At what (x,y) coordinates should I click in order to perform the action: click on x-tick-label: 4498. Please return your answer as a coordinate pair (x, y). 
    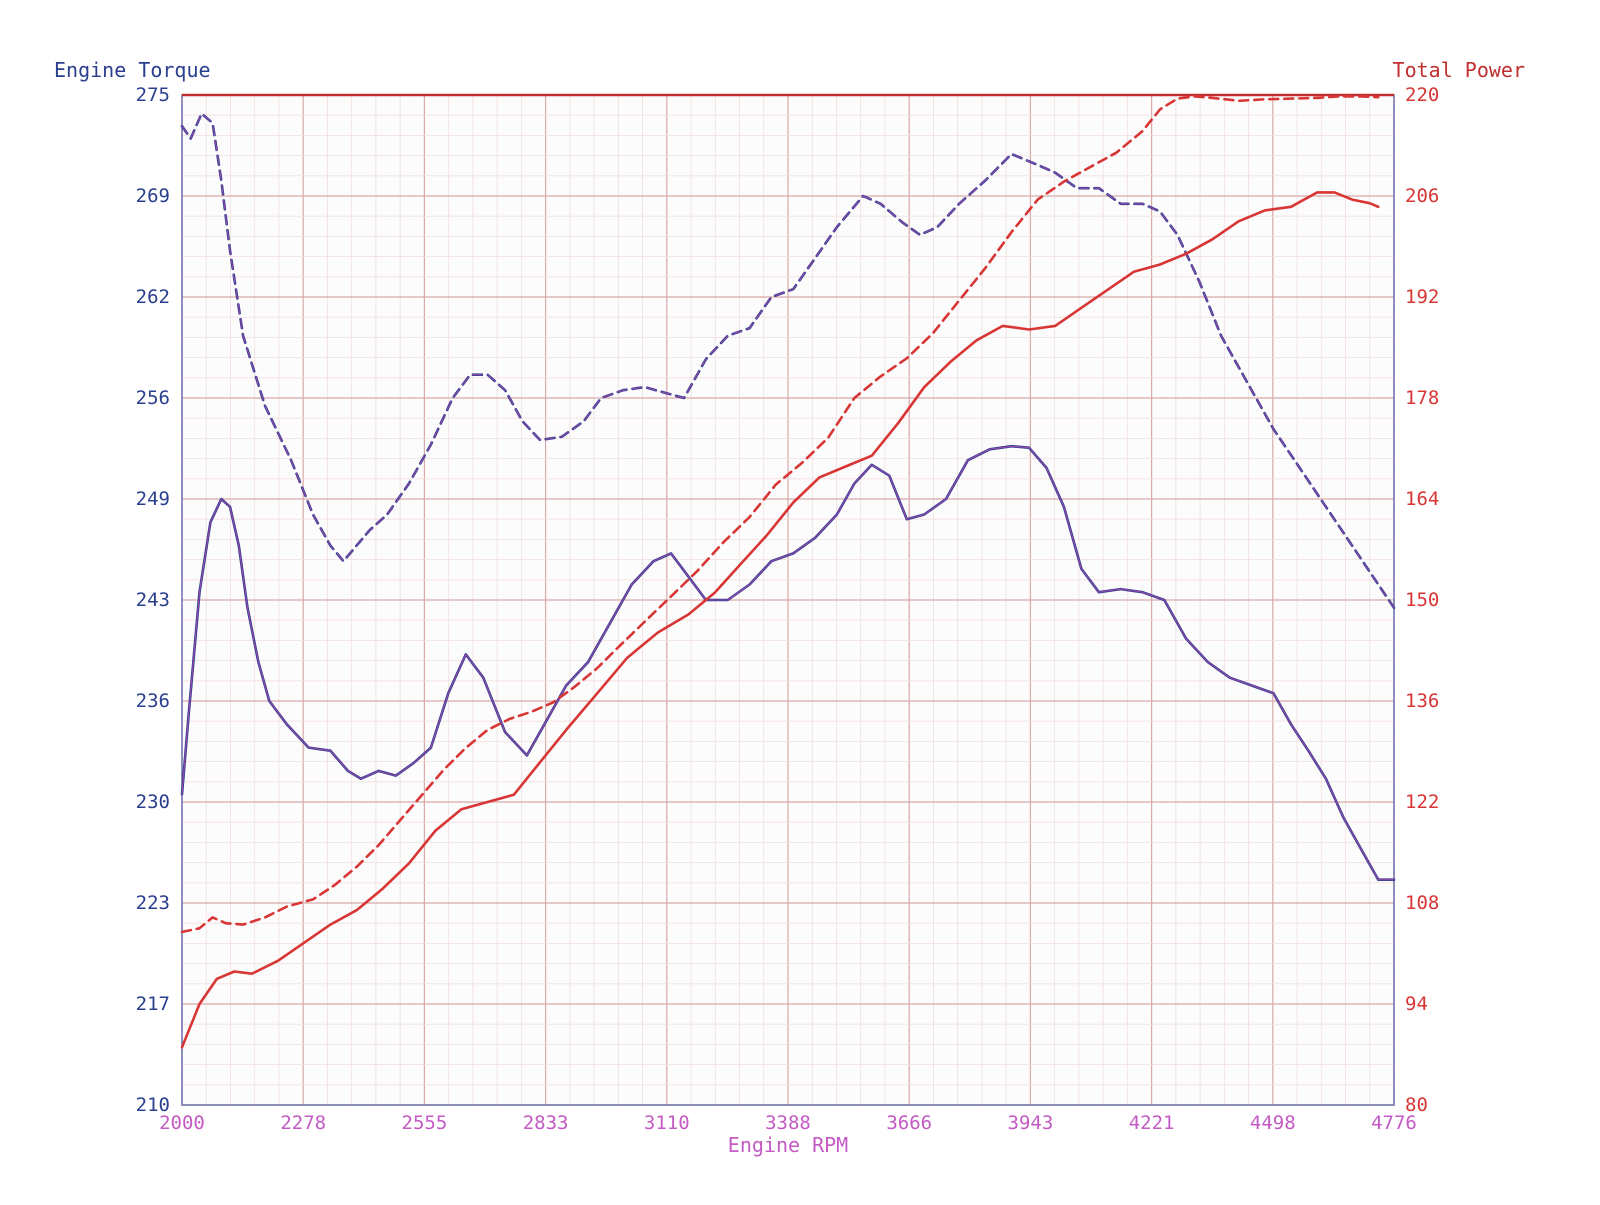
    Looking at the image, I should click on (1273, 1123).